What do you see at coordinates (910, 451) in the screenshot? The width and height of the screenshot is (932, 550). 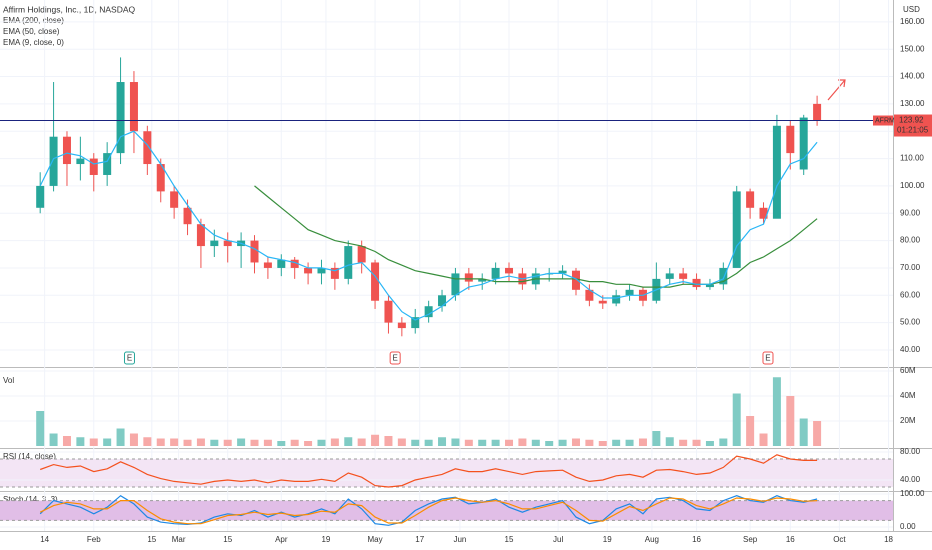 I see `y-tick-label: 80.00` at bounding box center [910, 451].